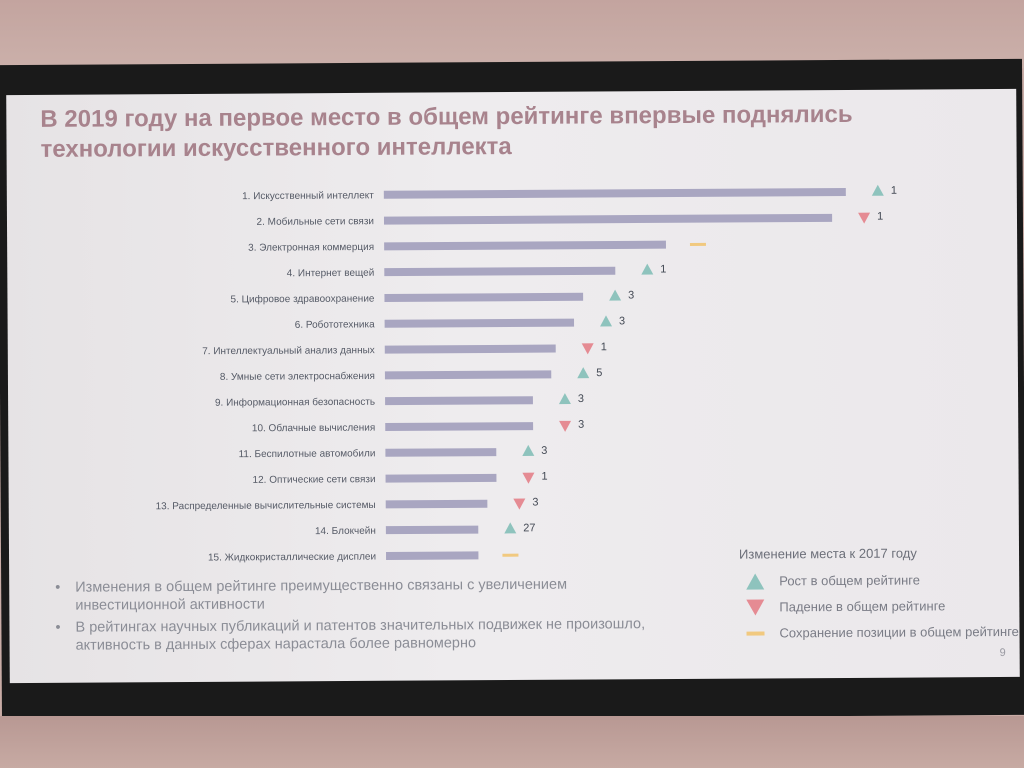 Image resolution: width=1024 pixels, height=768 pixels. I want to click on legend-label-same: Сохранение позиции в общем рейтинге, so click(899, 632).